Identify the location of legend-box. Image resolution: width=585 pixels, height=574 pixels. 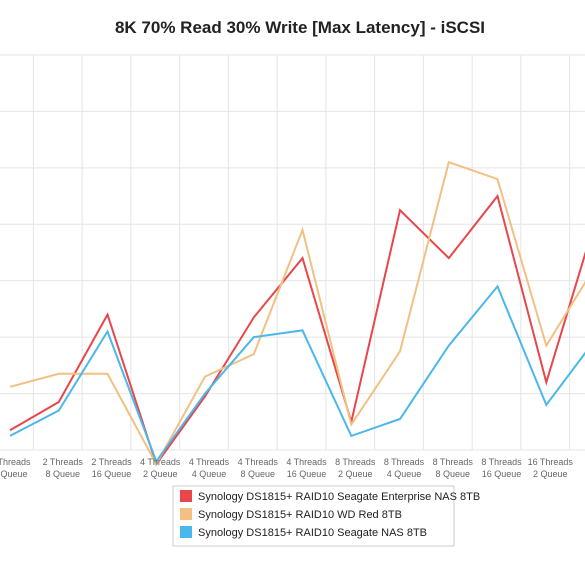
(313, 516).